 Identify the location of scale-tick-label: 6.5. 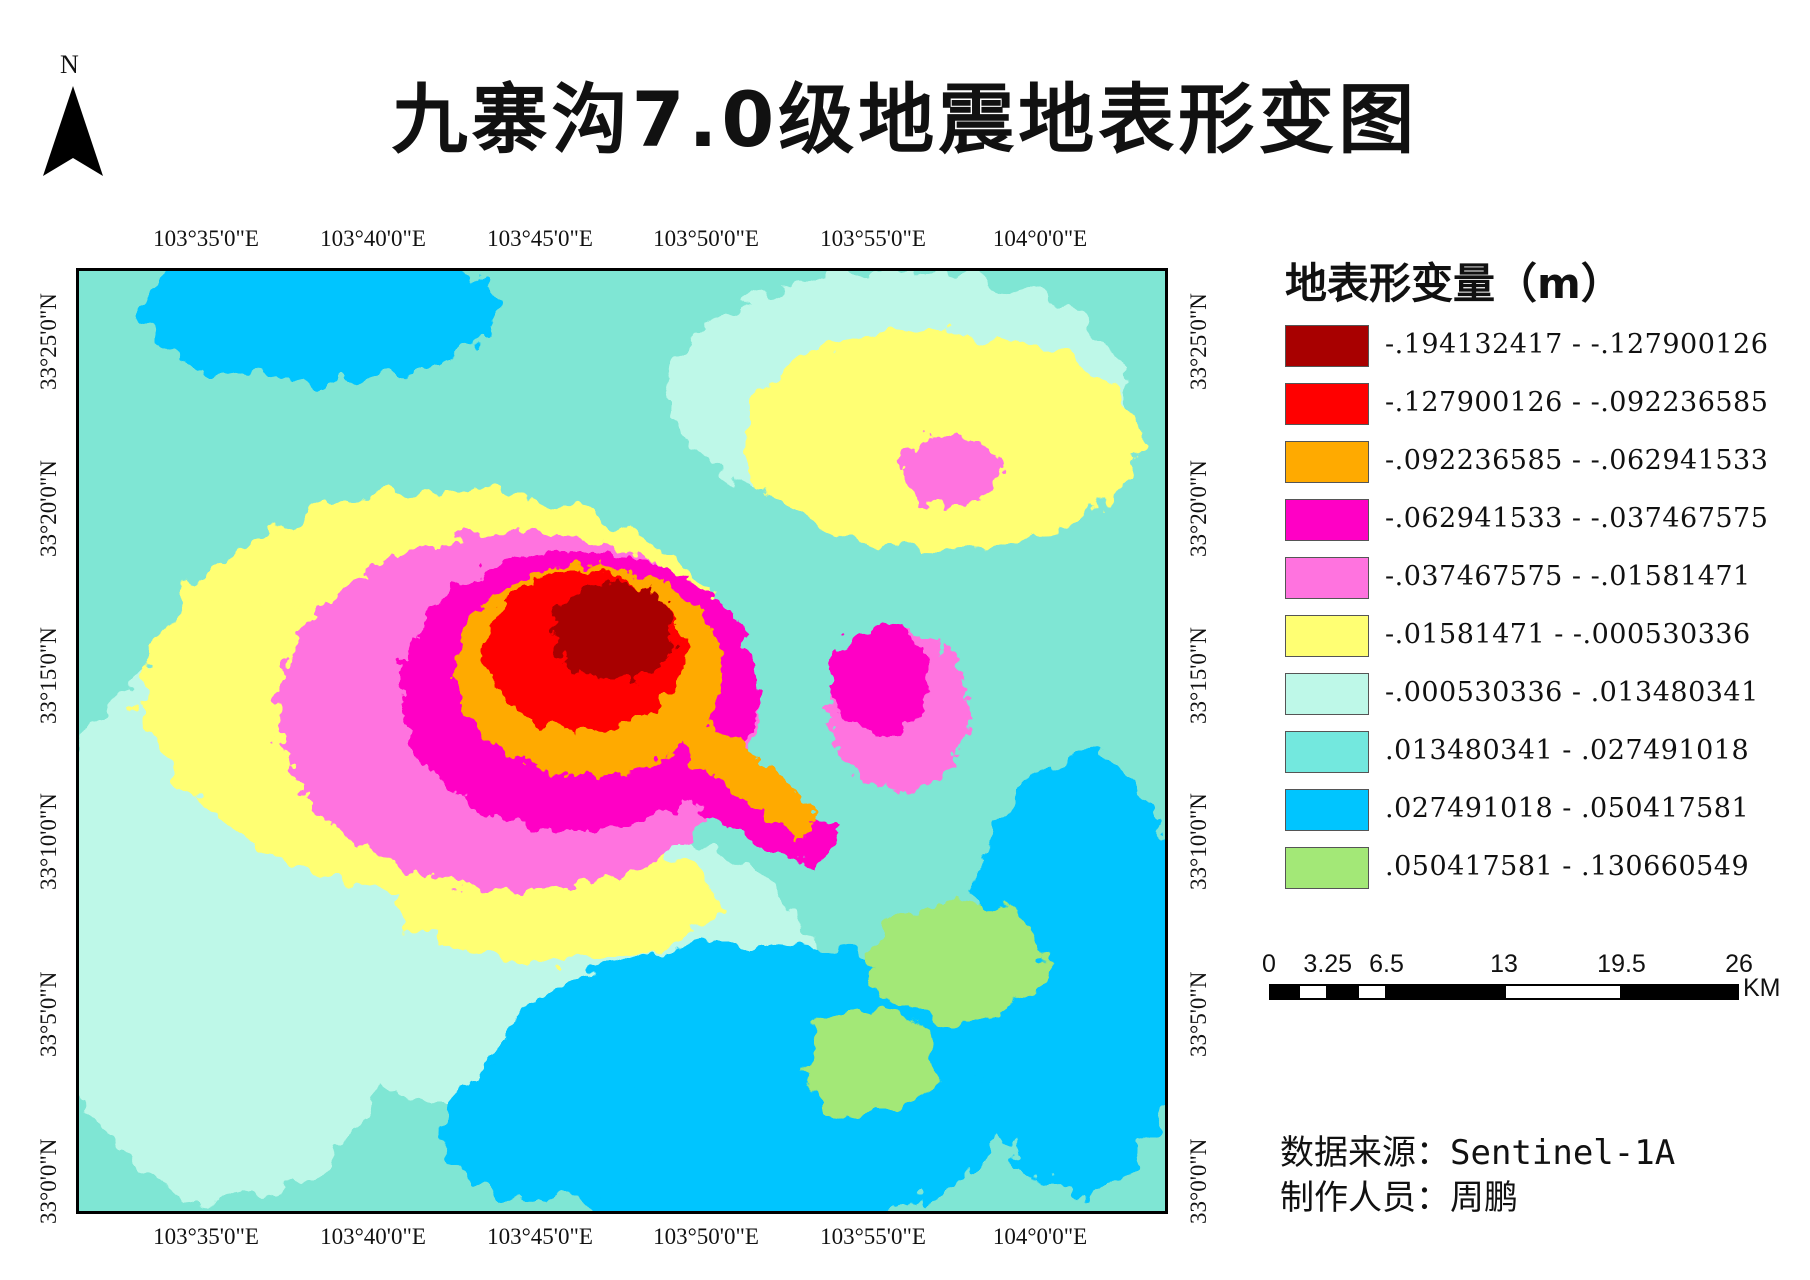
(1386, 964).